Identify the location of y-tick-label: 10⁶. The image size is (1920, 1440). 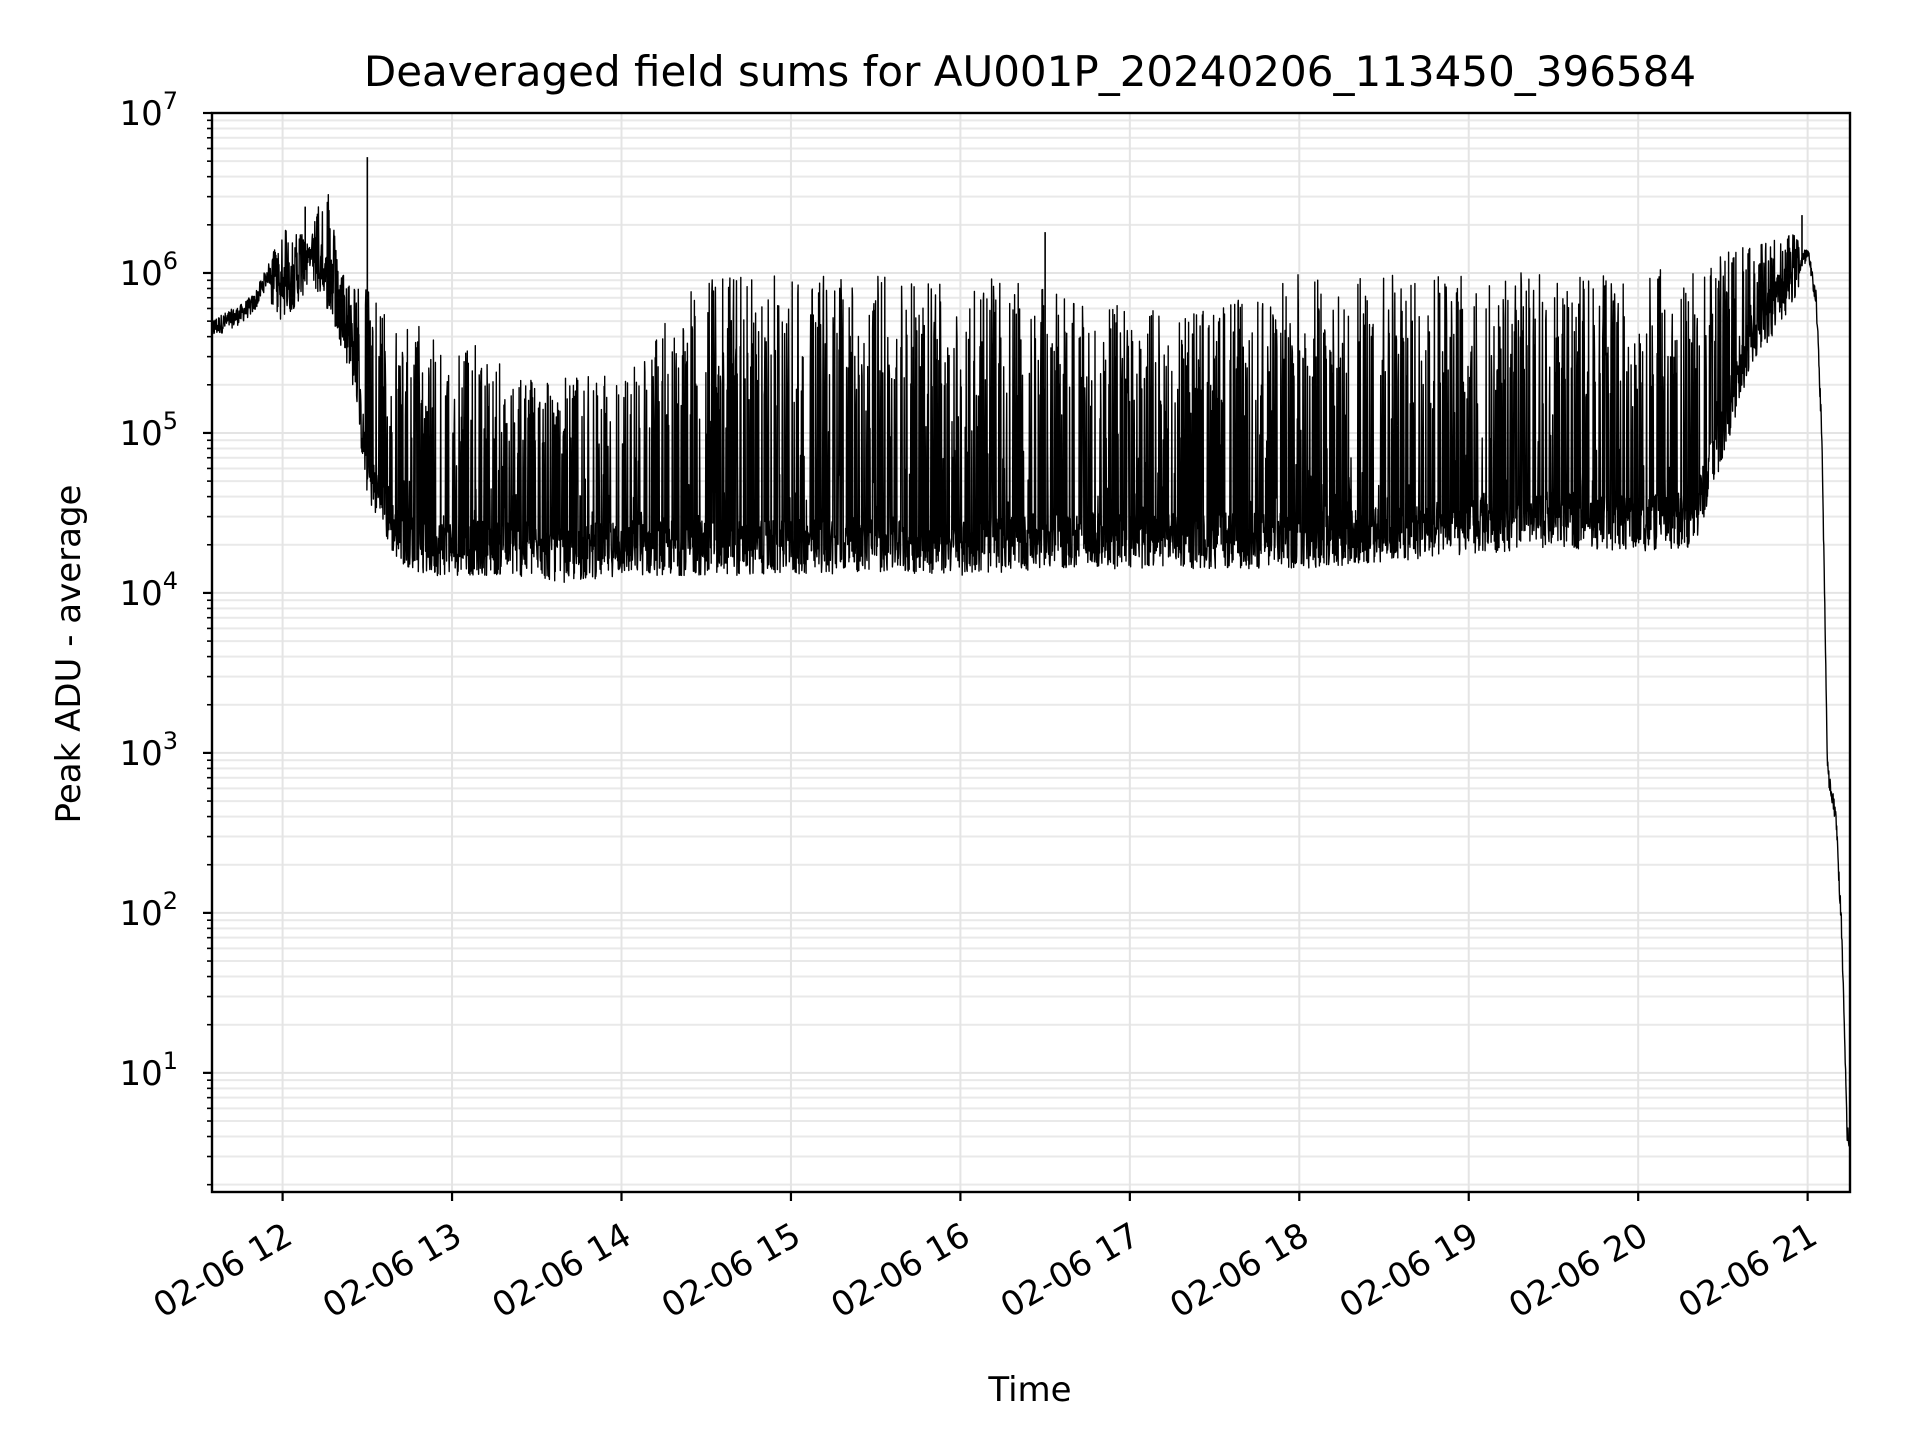
(148, 270).